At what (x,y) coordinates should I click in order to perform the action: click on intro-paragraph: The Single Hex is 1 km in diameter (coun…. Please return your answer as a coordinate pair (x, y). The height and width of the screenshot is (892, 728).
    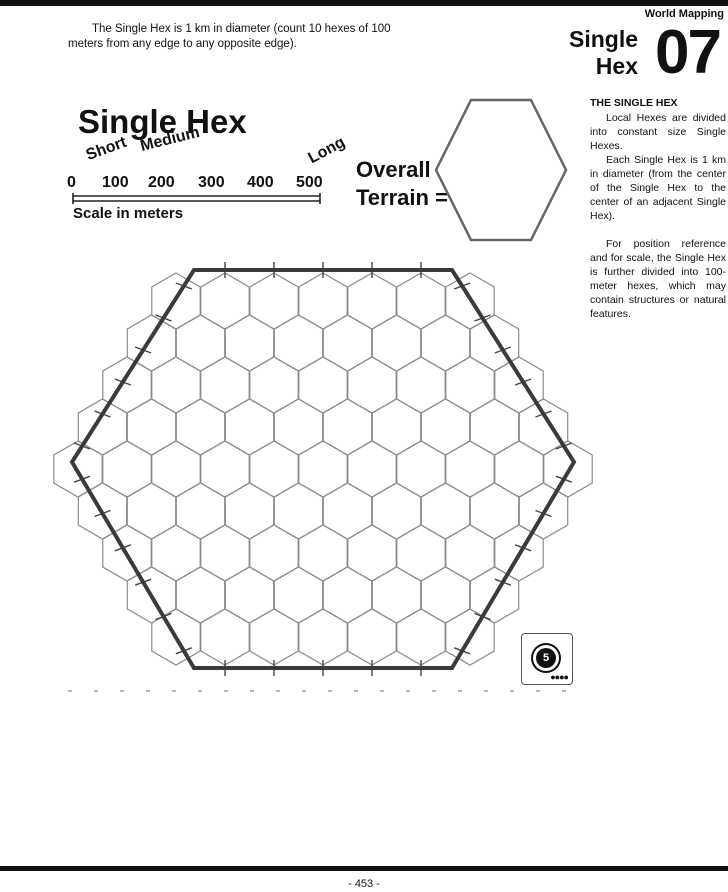
    Looking at the image, I should click on (229, 36).